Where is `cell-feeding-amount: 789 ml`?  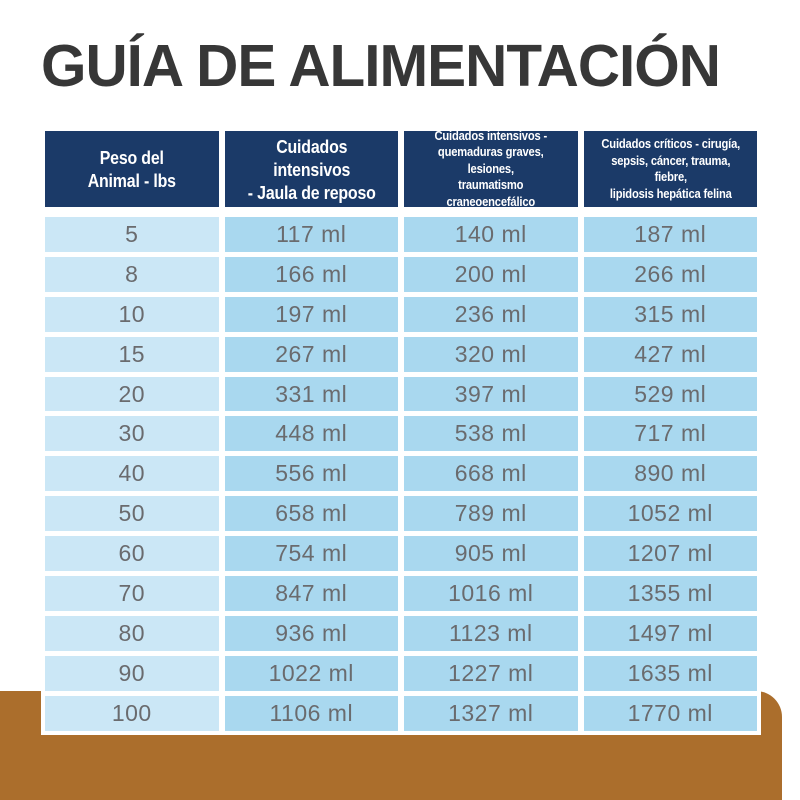
cell-feeding-amount: 789 ml is located at coordinates (491, 514).